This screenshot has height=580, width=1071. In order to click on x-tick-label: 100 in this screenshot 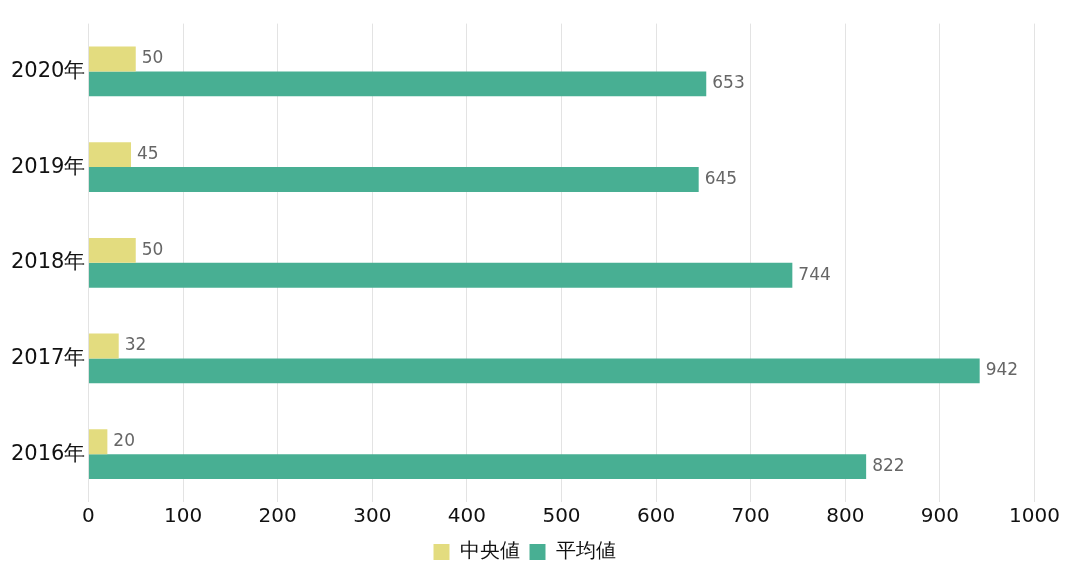, I will do `click(183, 515)`.